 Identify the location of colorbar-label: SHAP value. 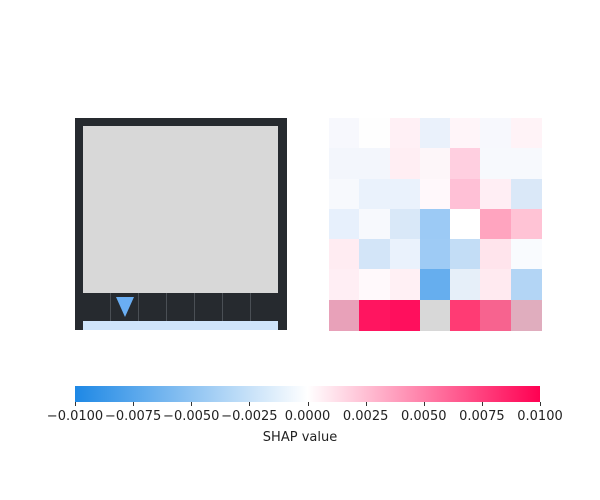
(300, 437).